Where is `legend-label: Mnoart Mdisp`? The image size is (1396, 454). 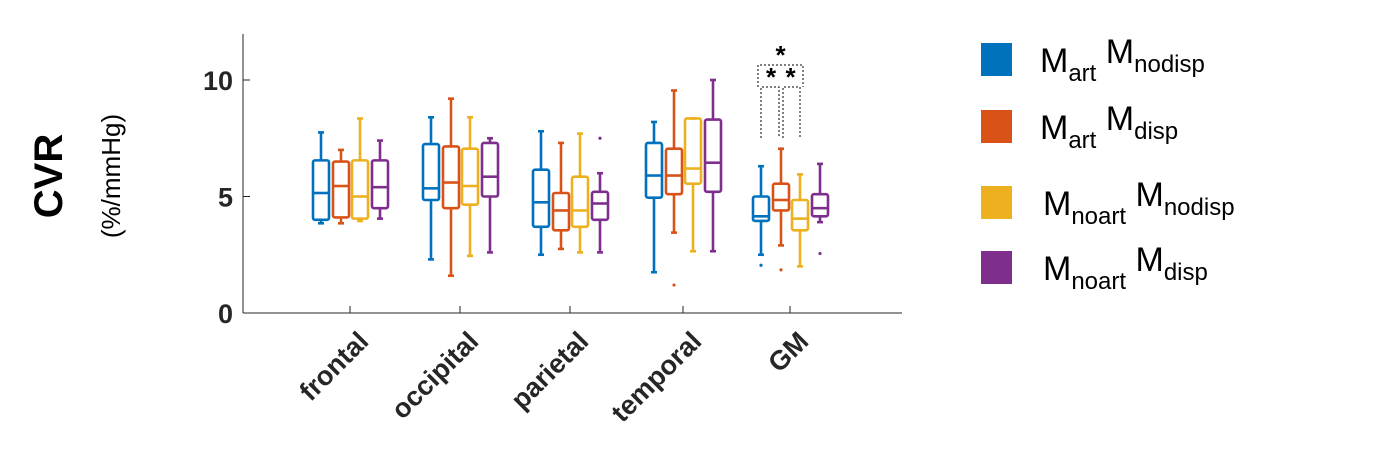
legend-label: Mnoart Mdisp is located at coordinates (1125, 268).